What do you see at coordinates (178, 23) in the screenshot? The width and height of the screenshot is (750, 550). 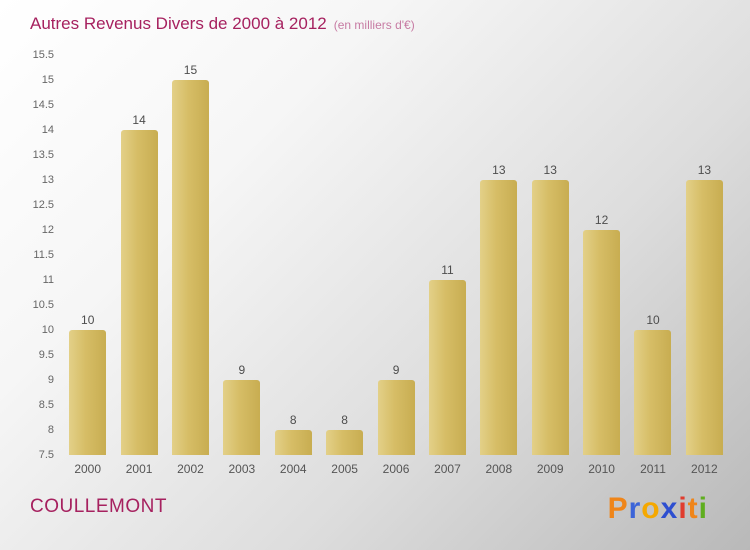 I see `chart-title: Autres Revenus Divers de 2000 à 2012` at bounding box center [178, 23].